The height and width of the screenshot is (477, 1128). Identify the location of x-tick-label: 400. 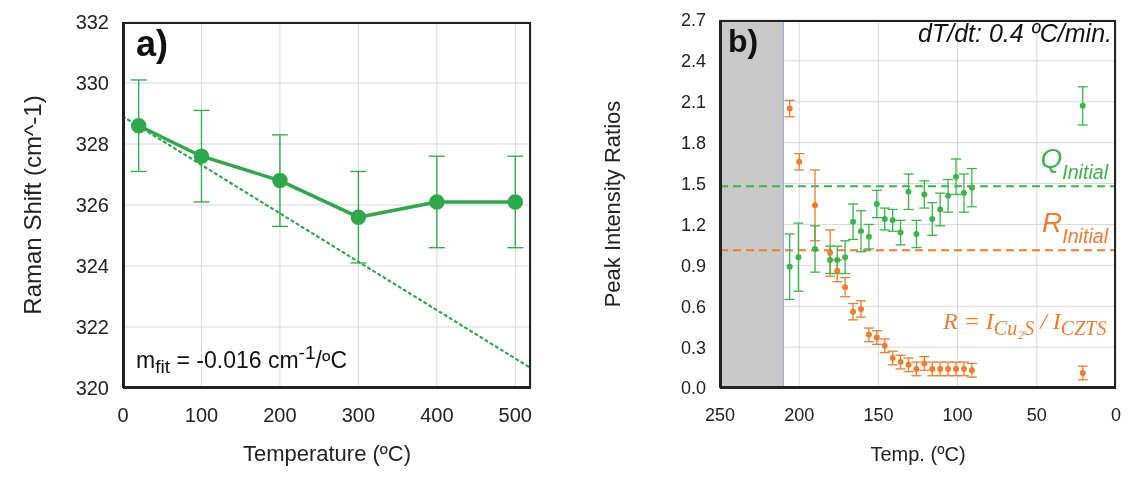
(437, 415).